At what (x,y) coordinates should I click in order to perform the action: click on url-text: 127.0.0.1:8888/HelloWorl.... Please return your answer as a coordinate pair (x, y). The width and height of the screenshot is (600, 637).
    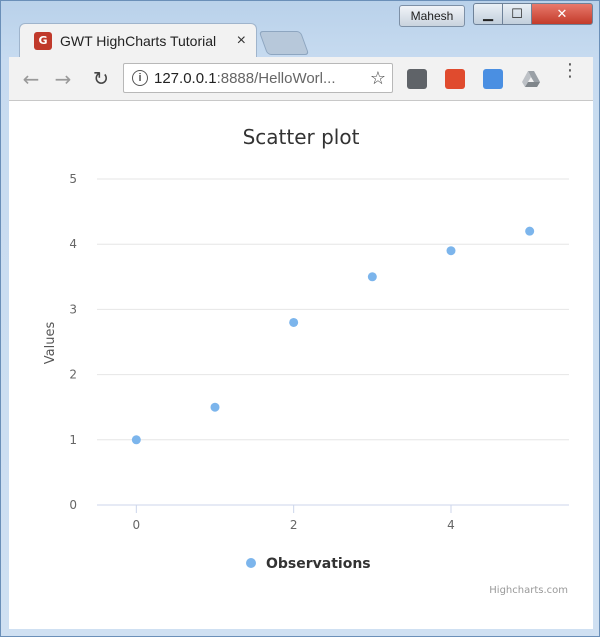
    Looking at the image, I should click on (245, 78).